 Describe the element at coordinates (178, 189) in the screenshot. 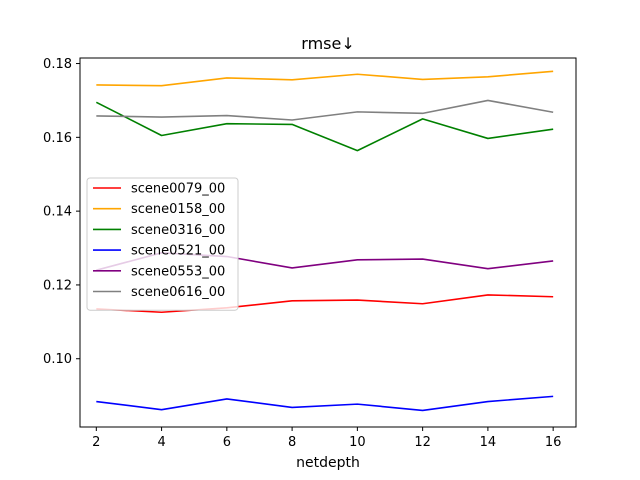

I see `legend-label: scene0079_00` at that location.